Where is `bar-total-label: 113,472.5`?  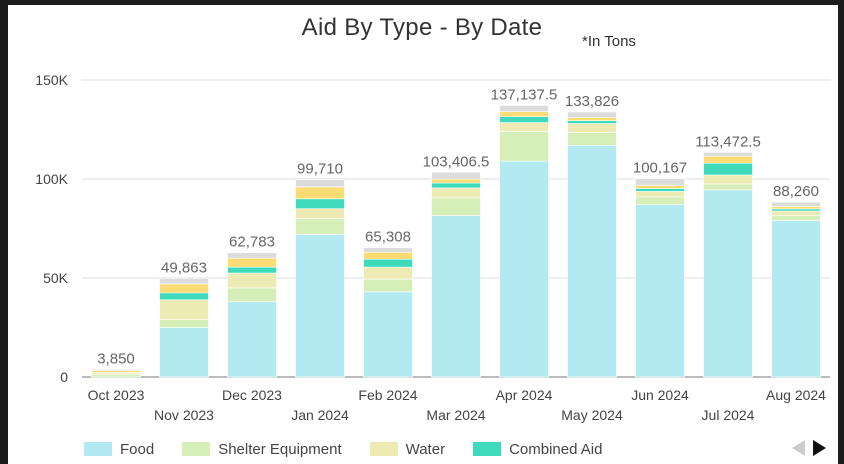 bar-total-label: 113,472.5 is located at coordinates (728, 141).